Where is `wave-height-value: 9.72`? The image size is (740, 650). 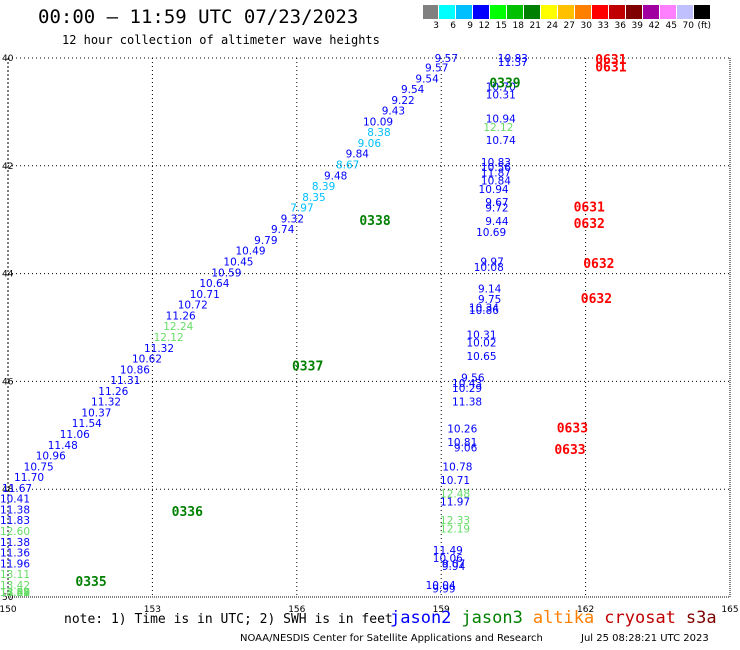
wave-height-value: 9.72 is located at coordinates (496, 209).